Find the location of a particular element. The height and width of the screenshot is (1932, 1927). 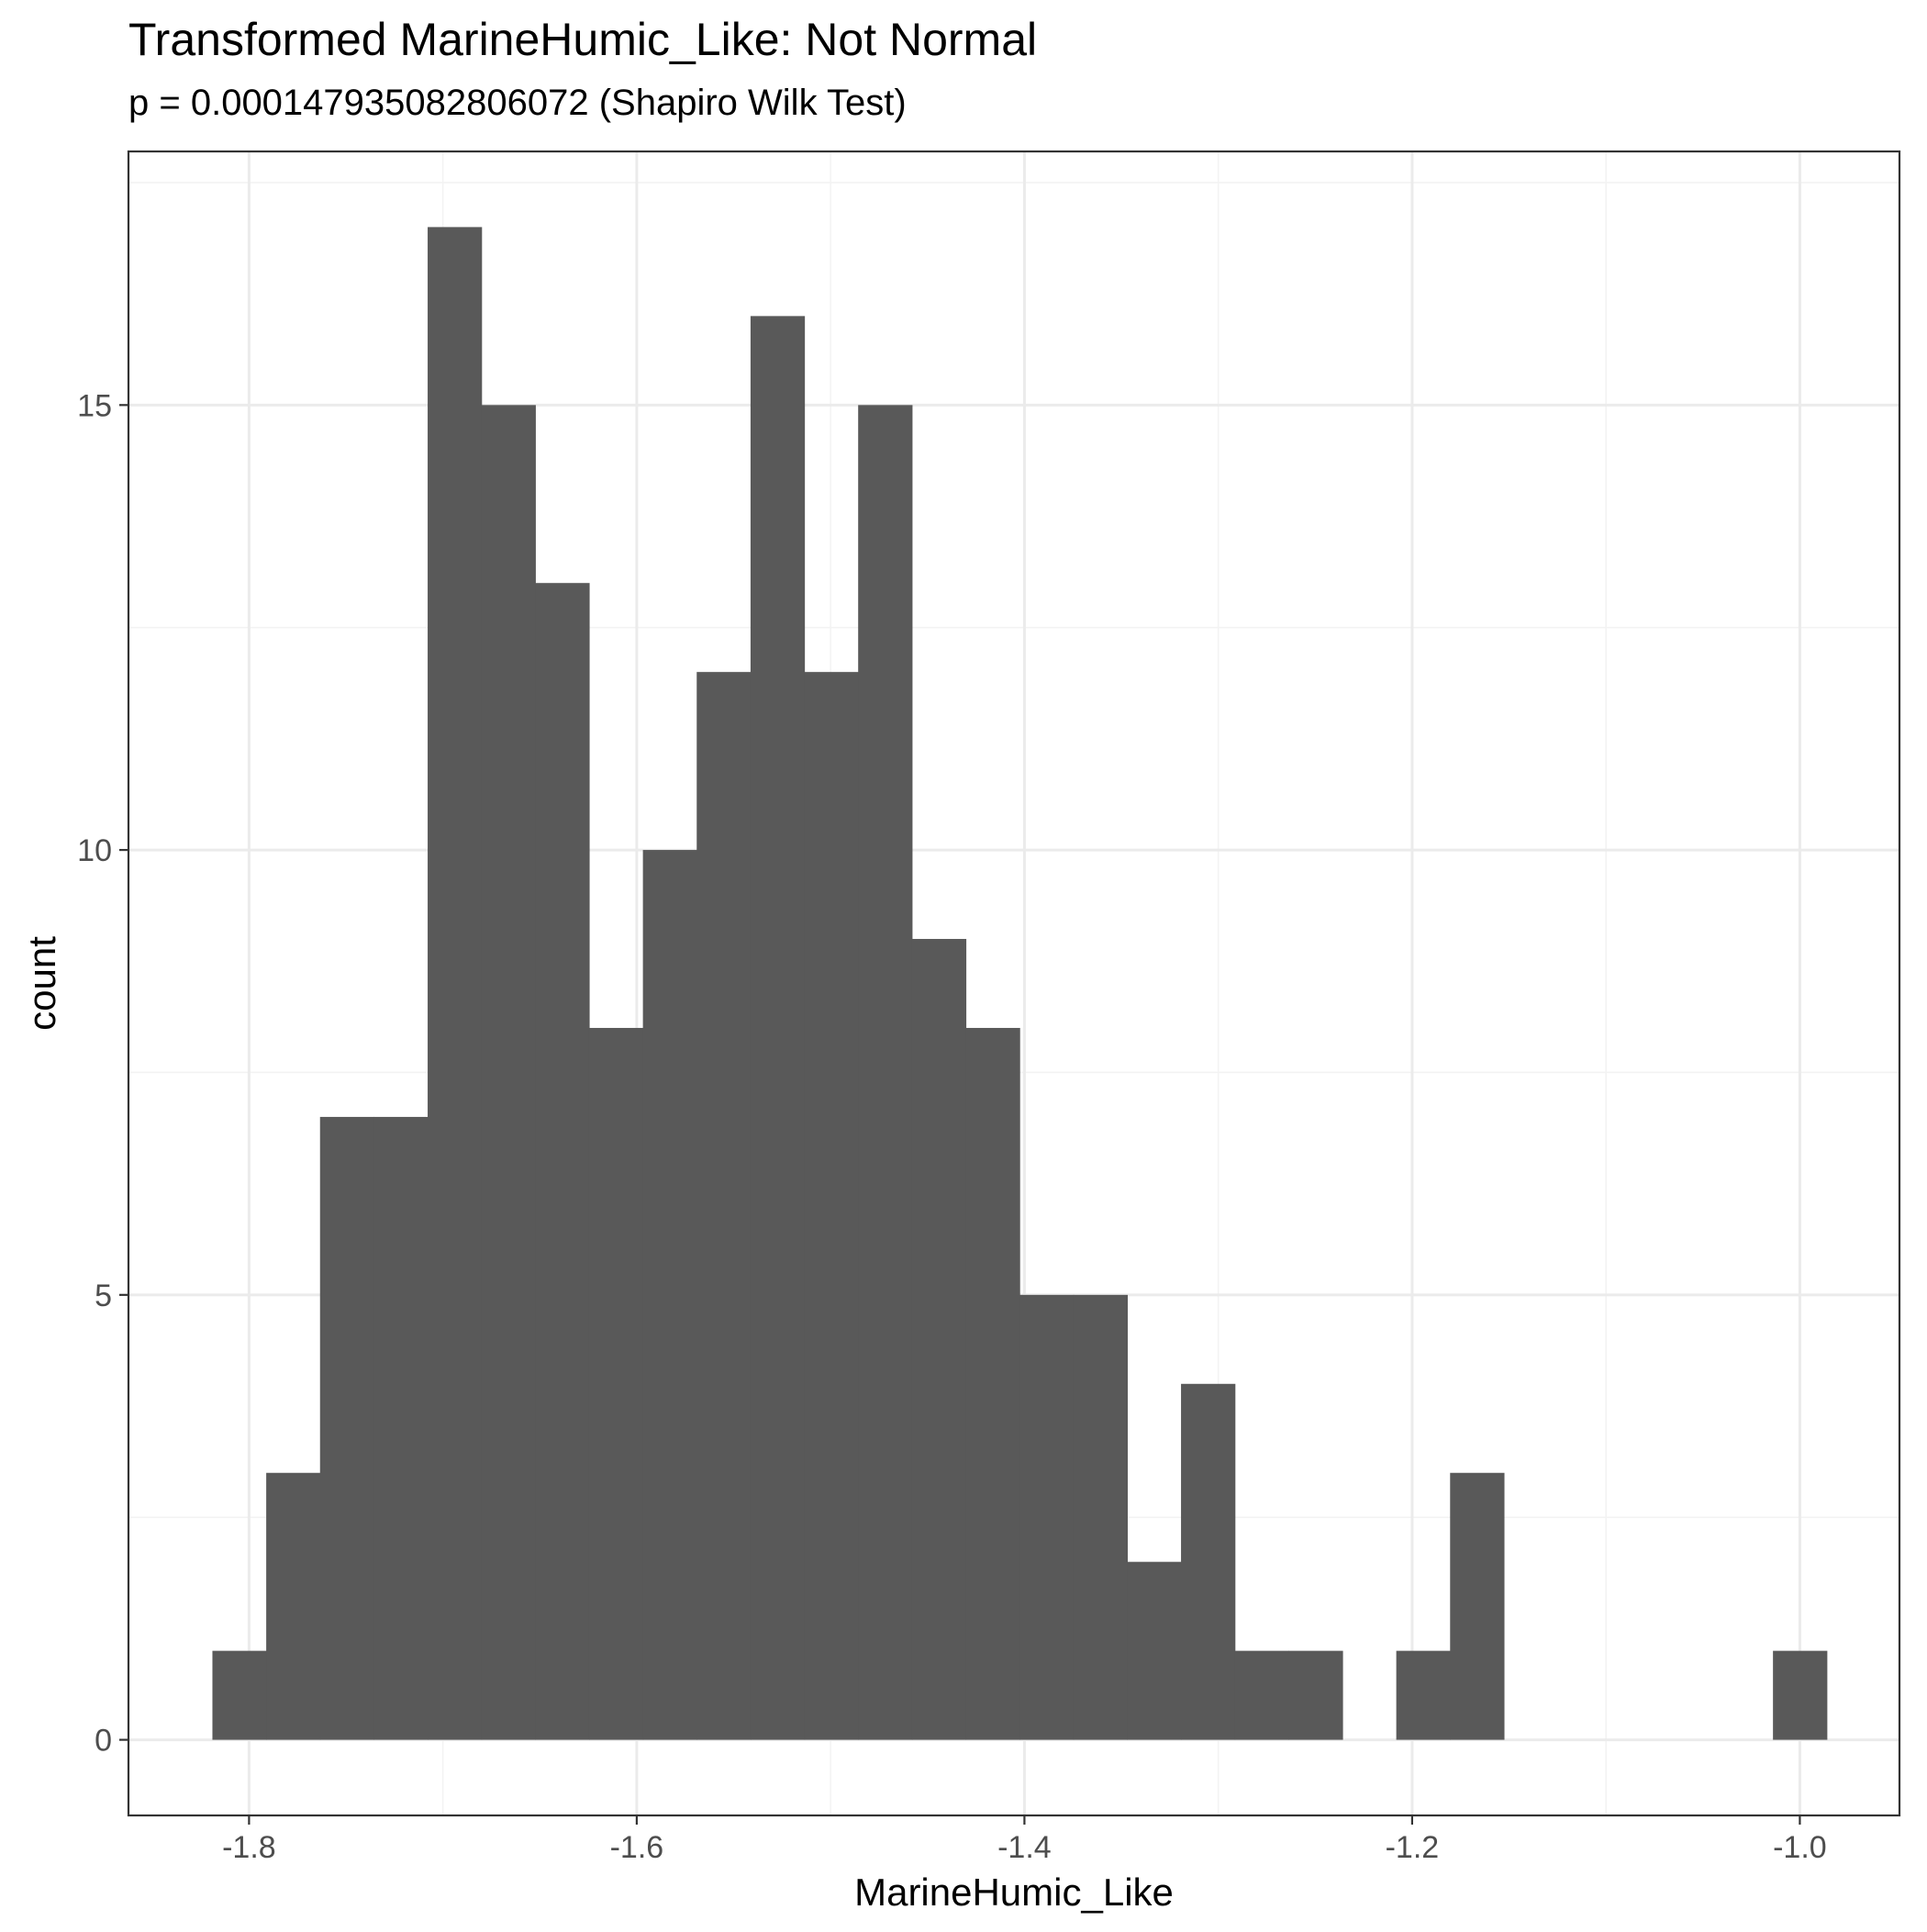

x-tick-label: -1.4 is located at coordinates (1024, 1847).